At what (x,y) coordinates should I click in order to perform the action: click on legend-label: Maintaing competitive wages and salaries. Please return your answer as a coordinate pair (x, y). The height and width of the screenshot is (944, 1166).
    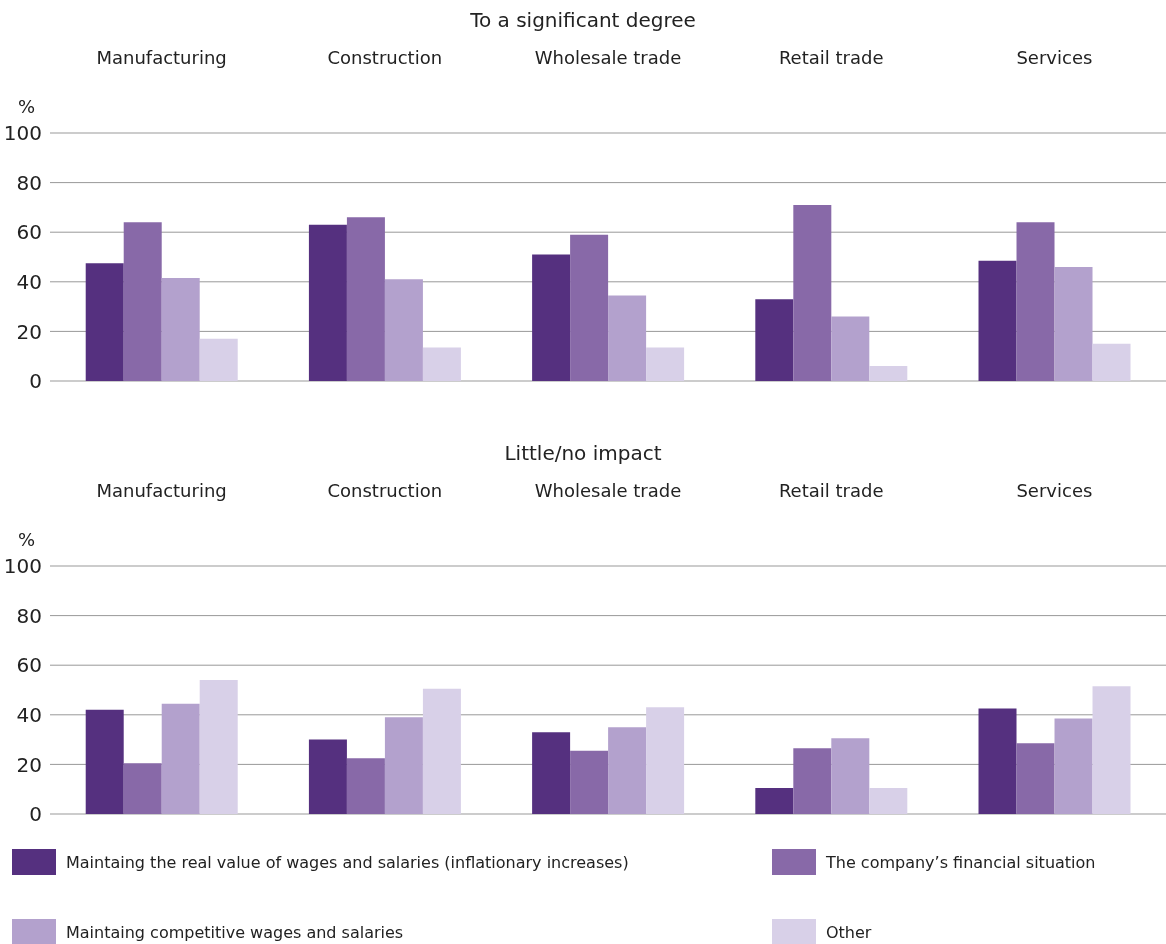
    Looking at the image, I should click on (235, 932).